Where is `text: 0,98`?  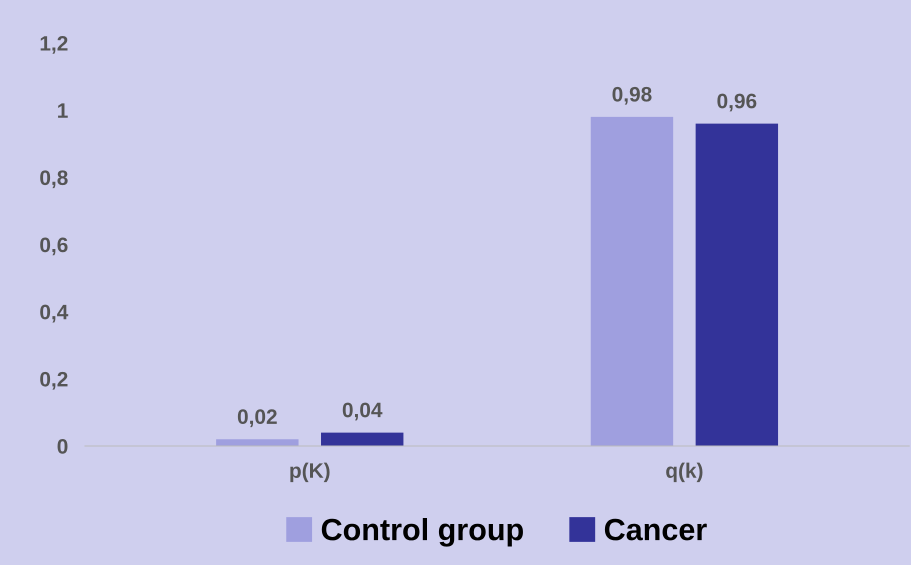 text: 0,98 is located at coordinates (632, 95).